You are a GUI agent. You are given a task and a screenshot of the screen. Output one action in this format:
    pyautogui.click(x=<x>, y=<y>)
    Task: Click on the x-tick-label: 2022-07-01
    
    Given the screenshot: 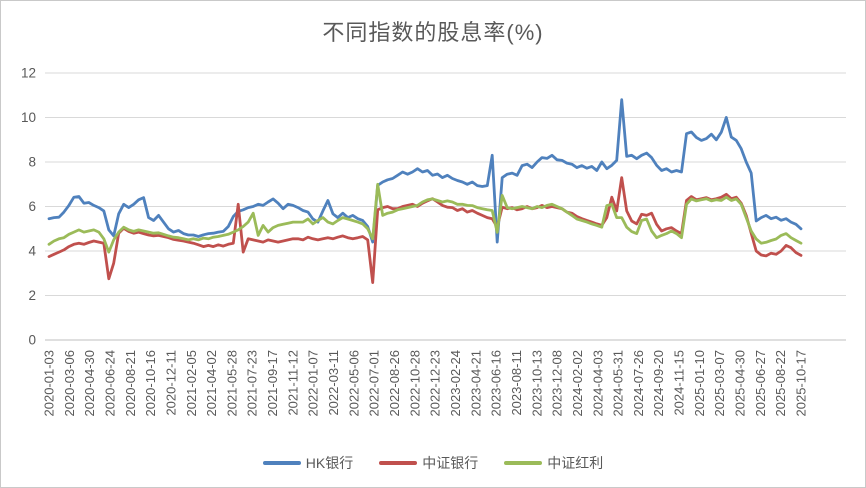 What is the action you would take?
    pyautogui.click(x=374, y=383)
    